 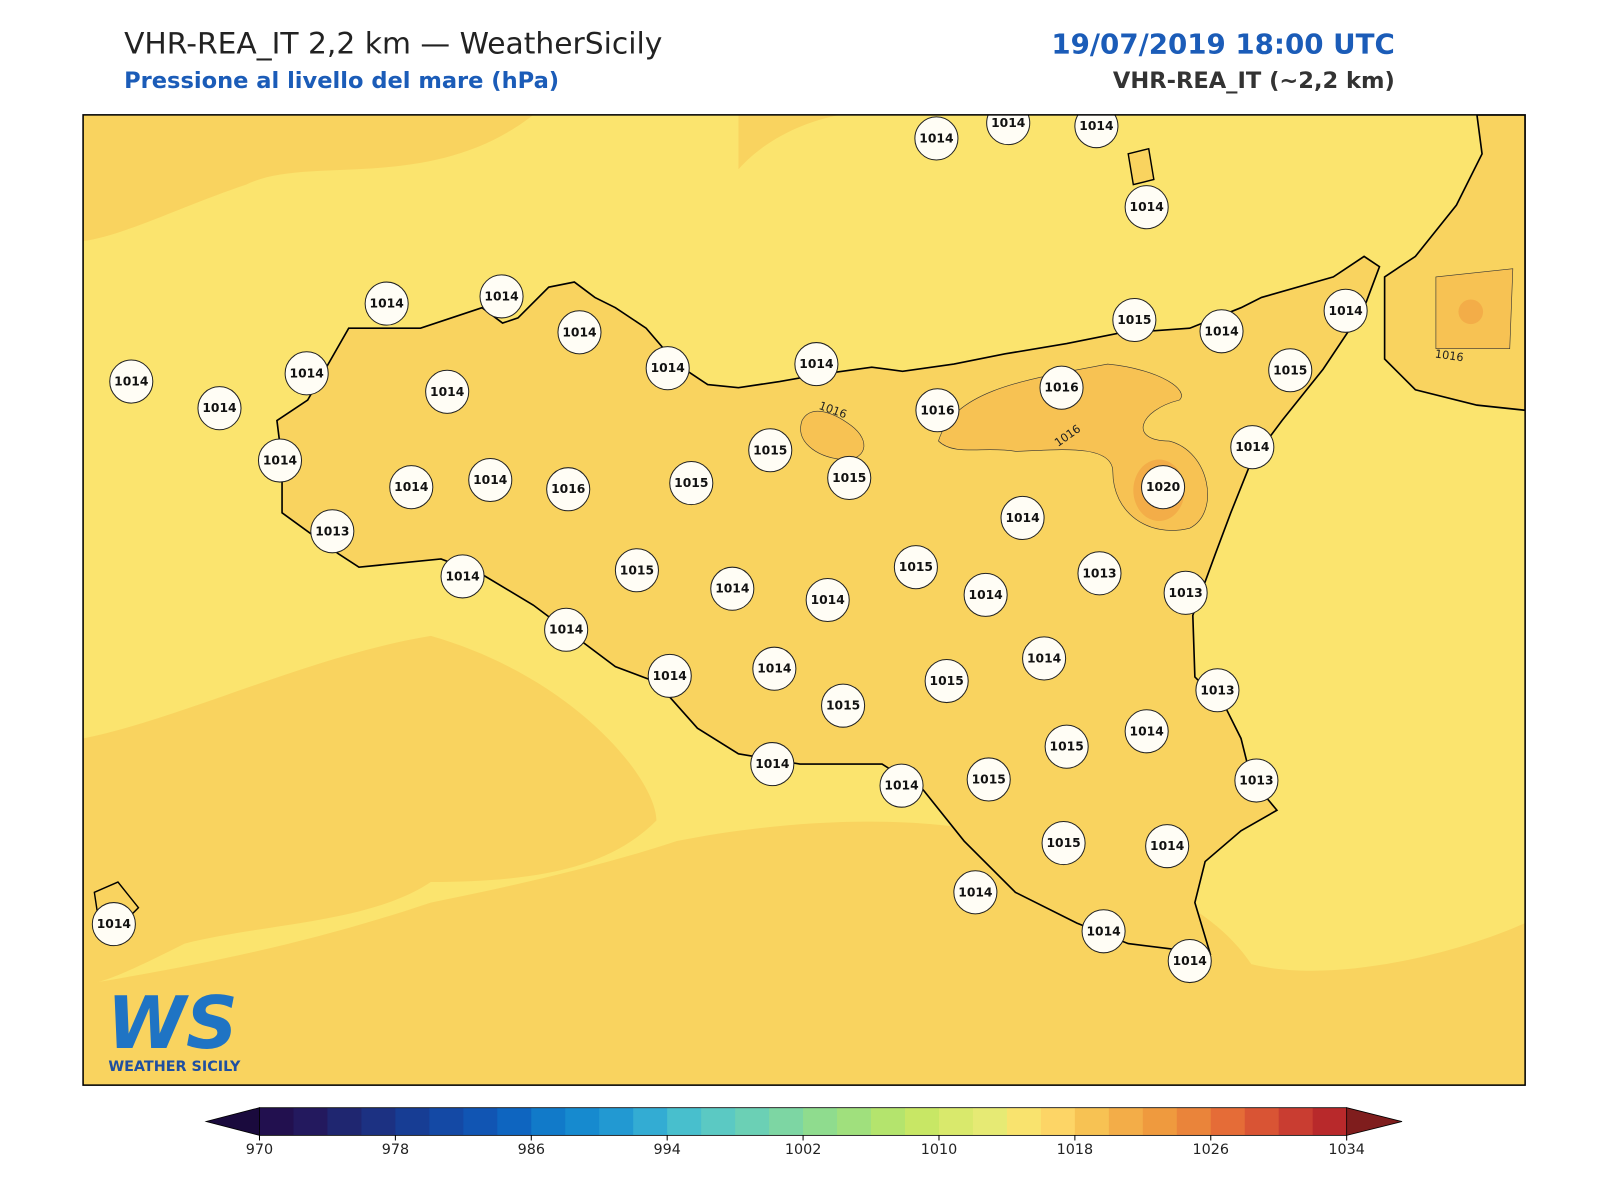 What do you see at coordinates (232, 1121) in the screenshot?
I see `colorbar-under` at bounding box center [232, 1121].